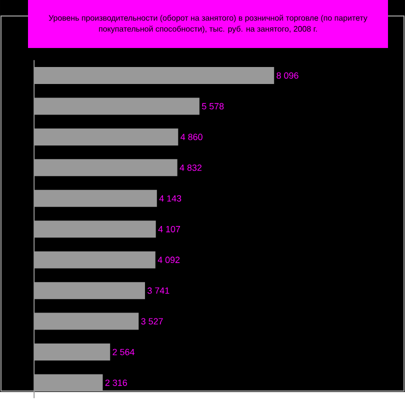 The width and height of the screenshot is (405, 399). I want to click on data-label: 4 860, so click(191, 137).